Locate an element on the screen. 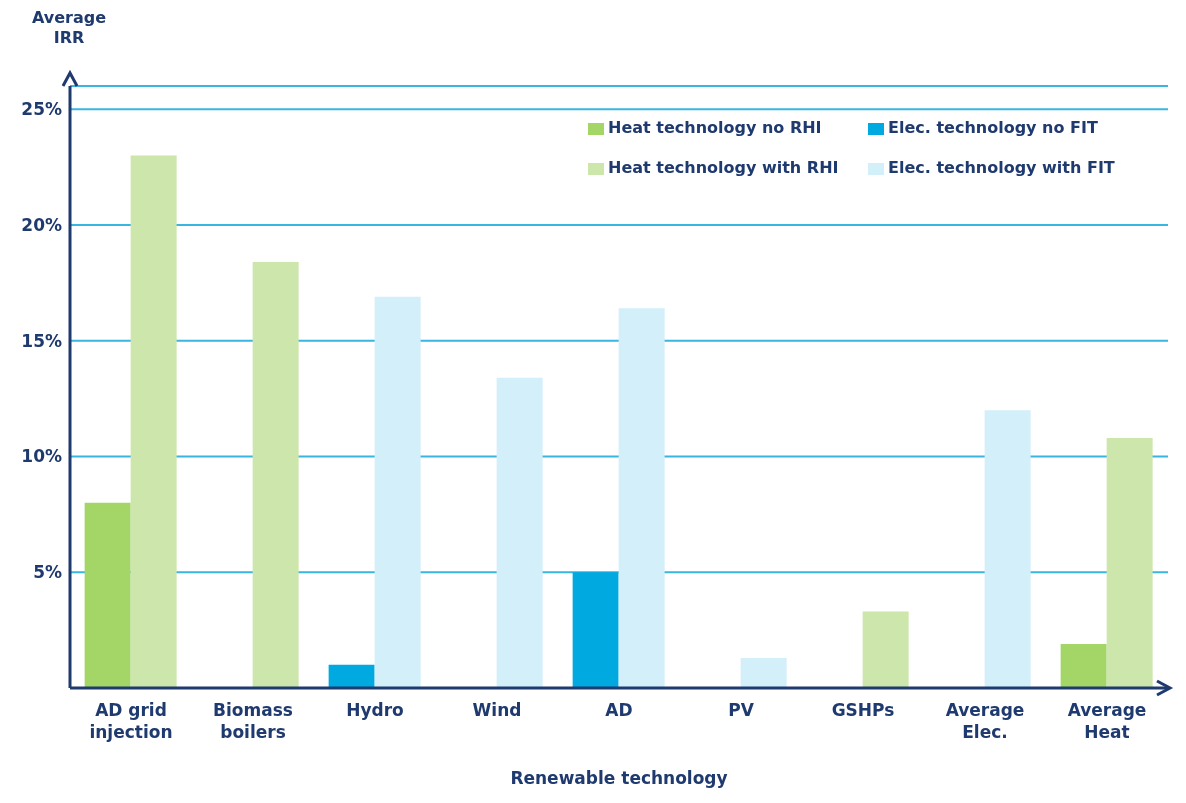 Image resolution: width=1186 pixels, height=803 pixels. x-tick-label: Average Elec. is located at coordinates (985, 721).